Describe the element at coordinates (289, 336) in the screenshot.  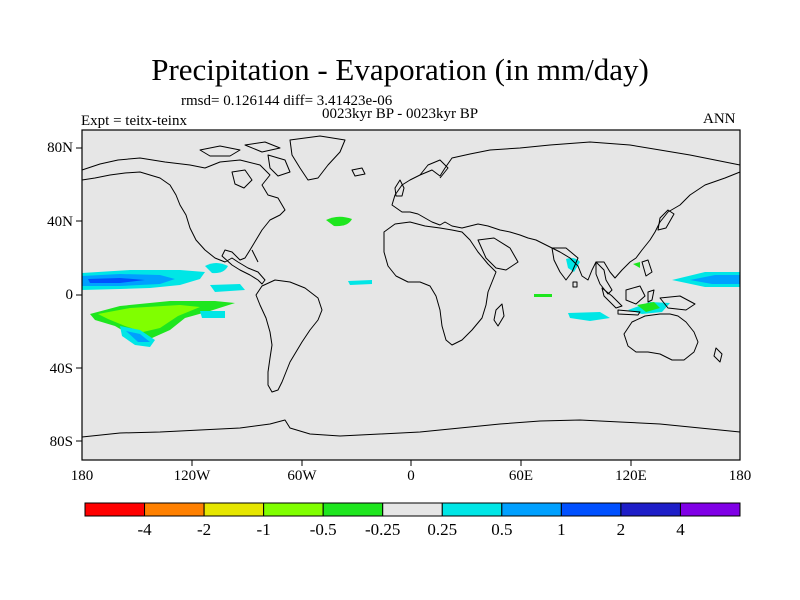
I see `coast-south-america` at that location.